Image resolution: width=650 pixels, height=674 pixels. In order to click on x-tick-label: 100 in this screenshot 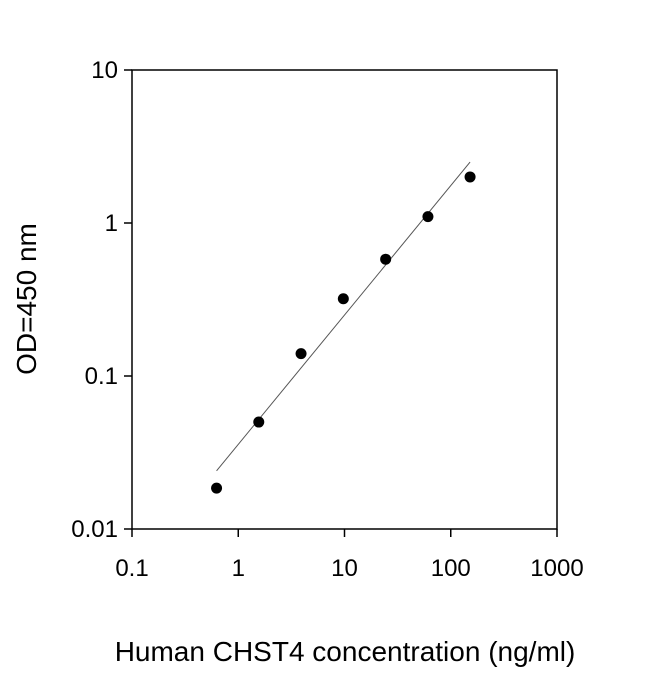, I will do `click(451, 568)`.